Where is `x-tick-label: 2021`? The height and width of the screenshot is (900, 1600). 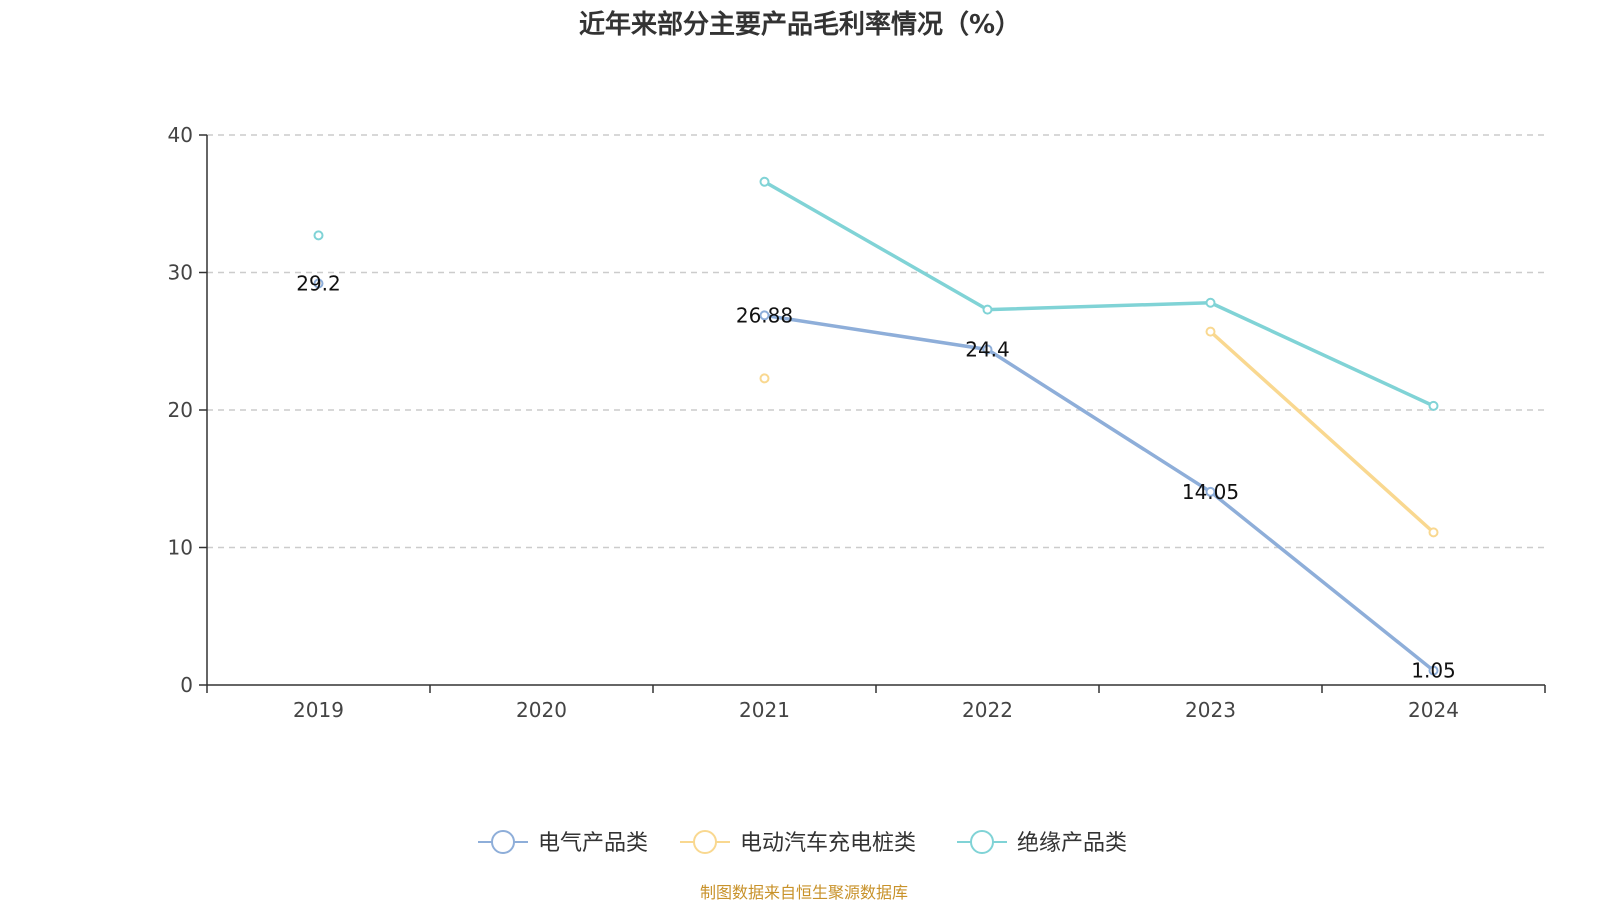
x-tick-label: 2021 is located at coordinates (764, 710).